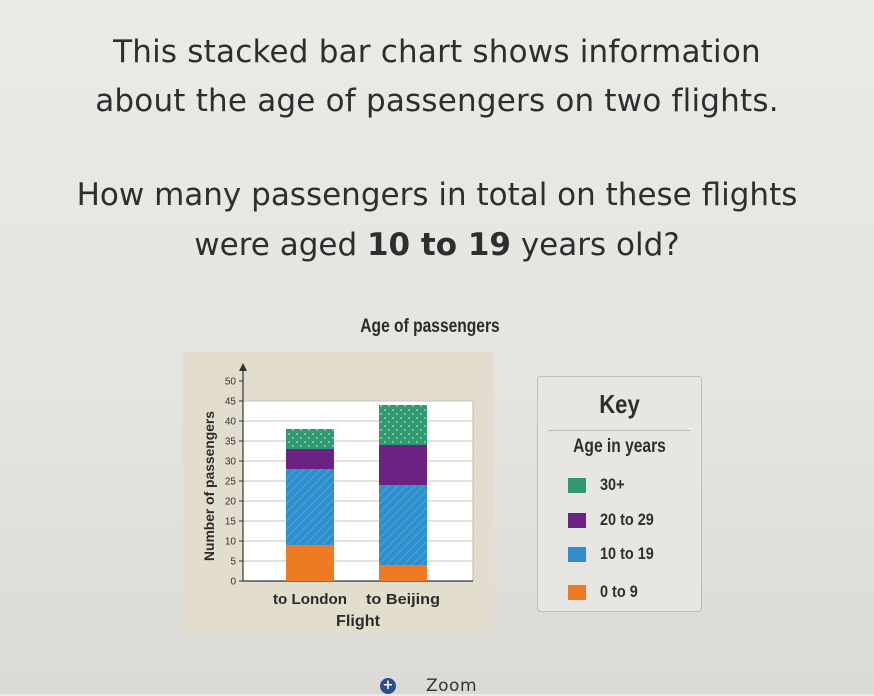  Describe the element at coordinates (577, 554) in the screenshot. I see `legend-swatch-10to19` at that location.